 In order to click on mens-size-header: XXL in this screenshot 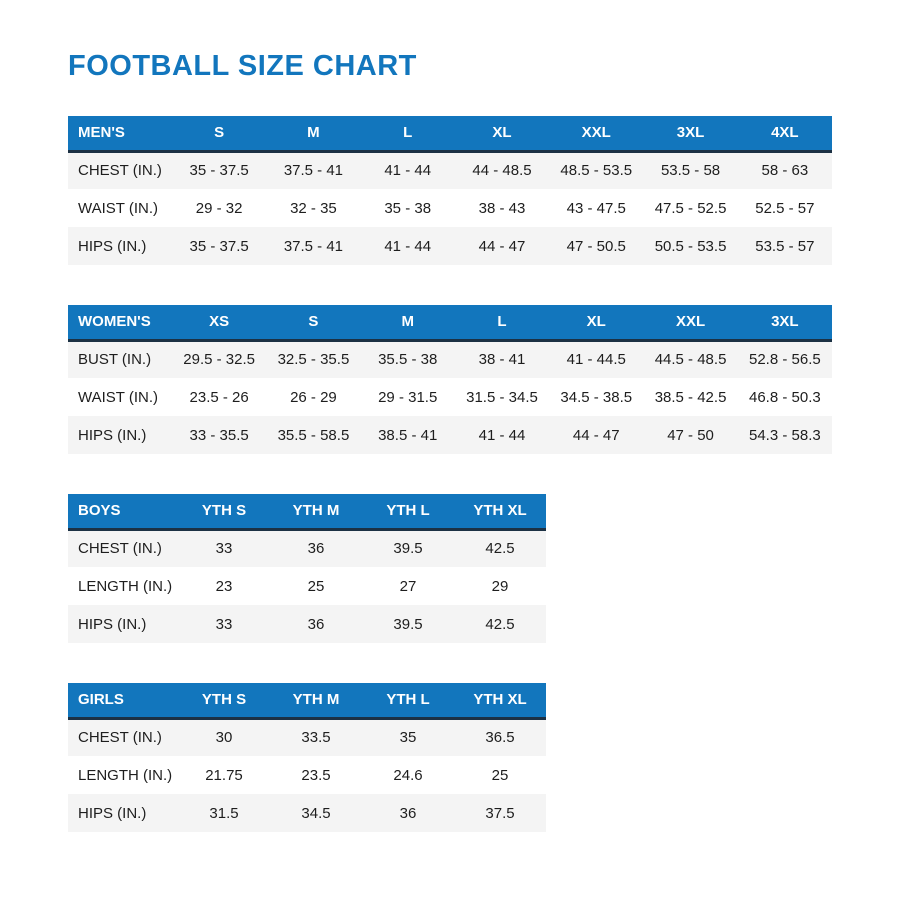, I will do `click(596, 134)`.